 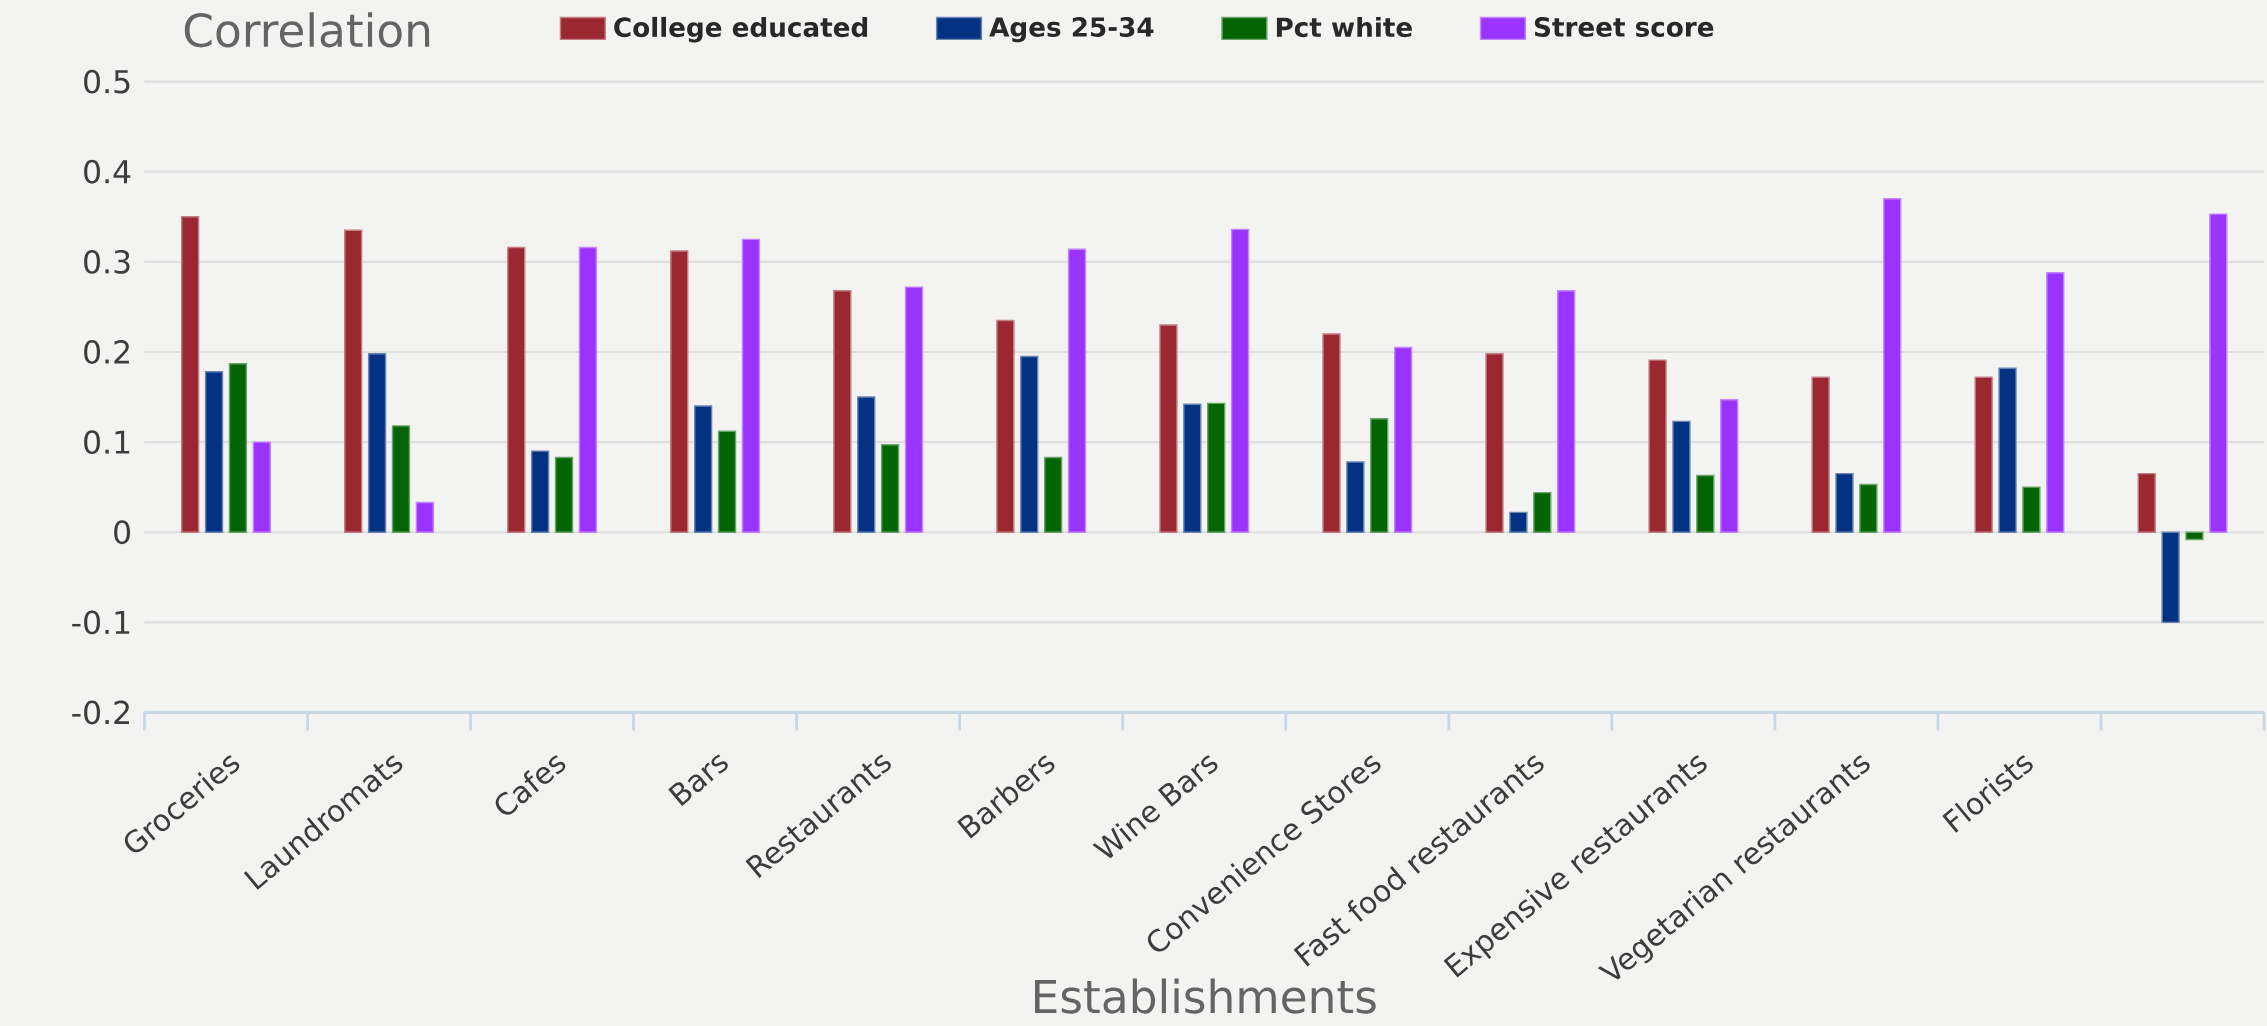 I want to click on y-tick-label: 0.1, so click(x=107, y=442).